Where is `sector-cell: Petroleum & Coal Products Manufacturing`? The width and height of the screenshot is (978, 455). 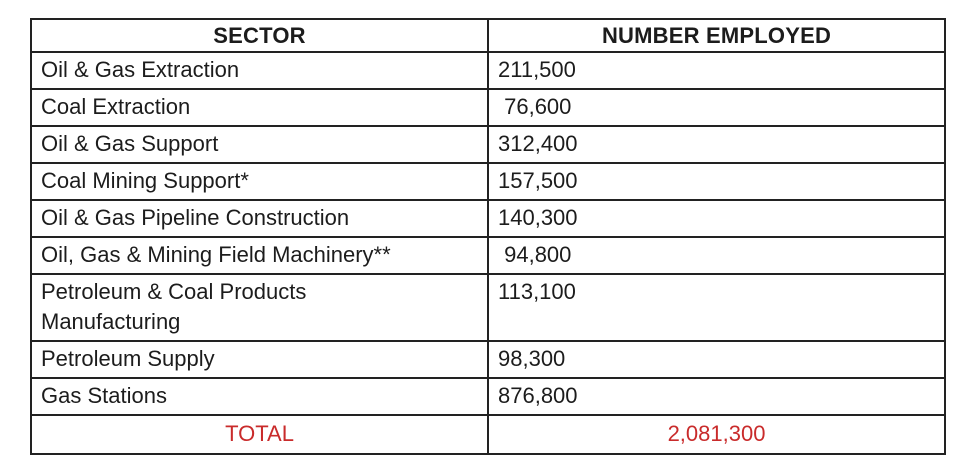 sector-cell: Petroleum & Coal Products Manufacturing is located at coordinates (259, 307).